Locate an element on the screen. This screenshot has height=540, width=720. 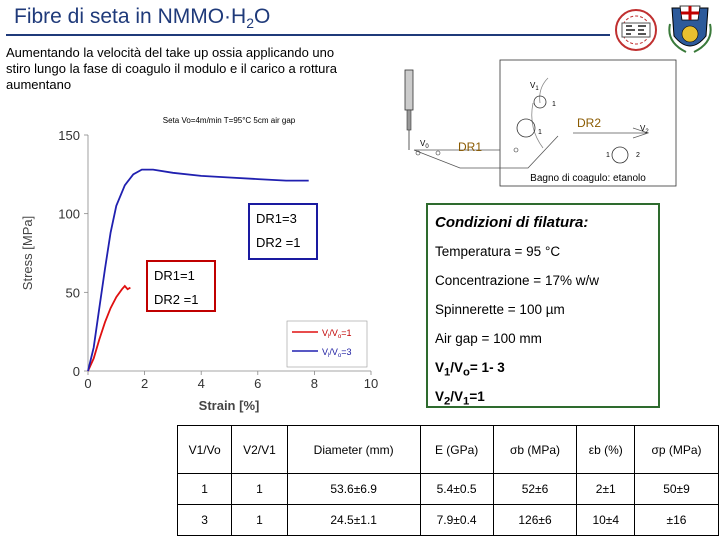
bath-label: Bagno di coagulo: etanolo is located at coordinates (588, 178).